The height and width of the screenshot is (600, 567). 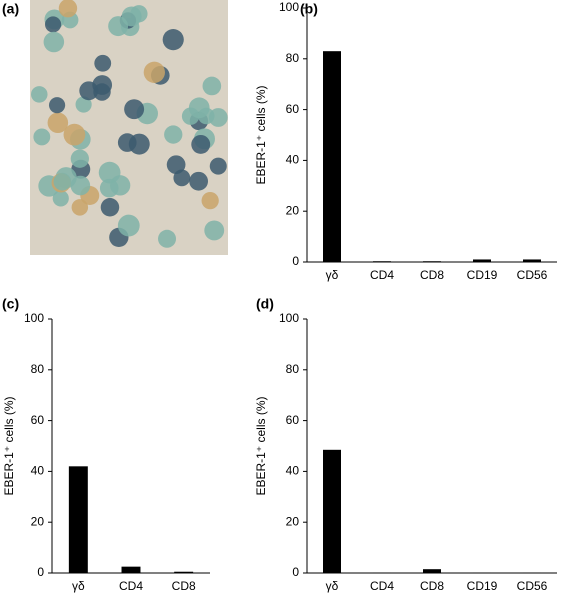 What do you see at coordinates (10, 9) in the screenshot?
I see `panel-label: (a)` at bounding box center [10, 9].